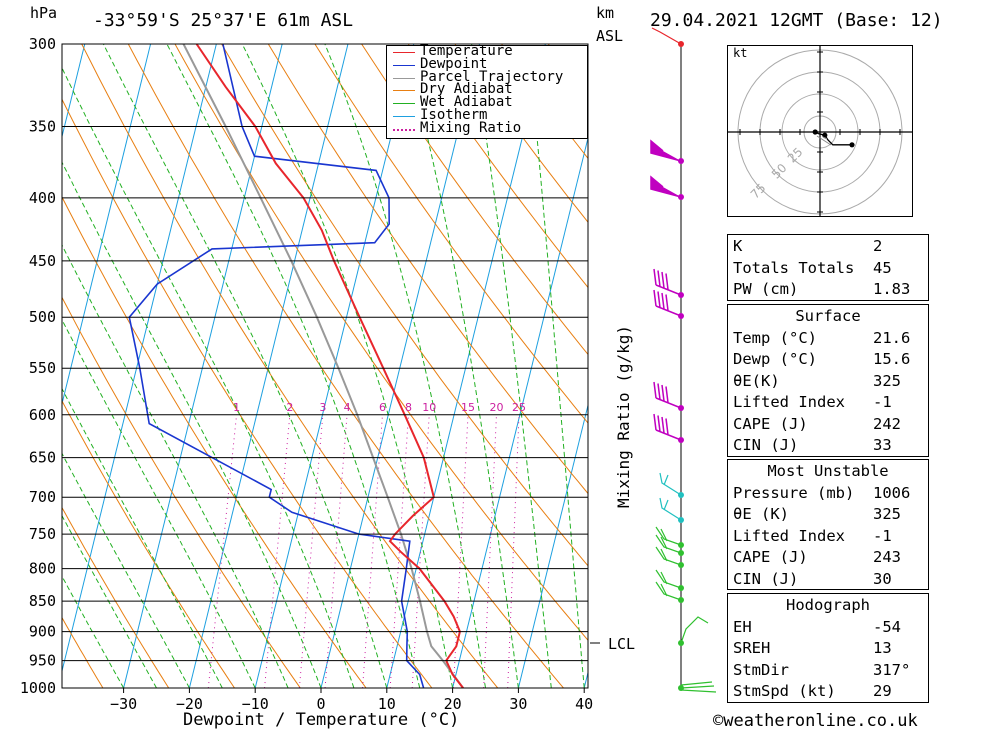 This screenshot has height=733, width=1000. Describe the element at coordinates (471, 127) in the screenshot. I see `legend-label: Mixing Ratio` at that location.